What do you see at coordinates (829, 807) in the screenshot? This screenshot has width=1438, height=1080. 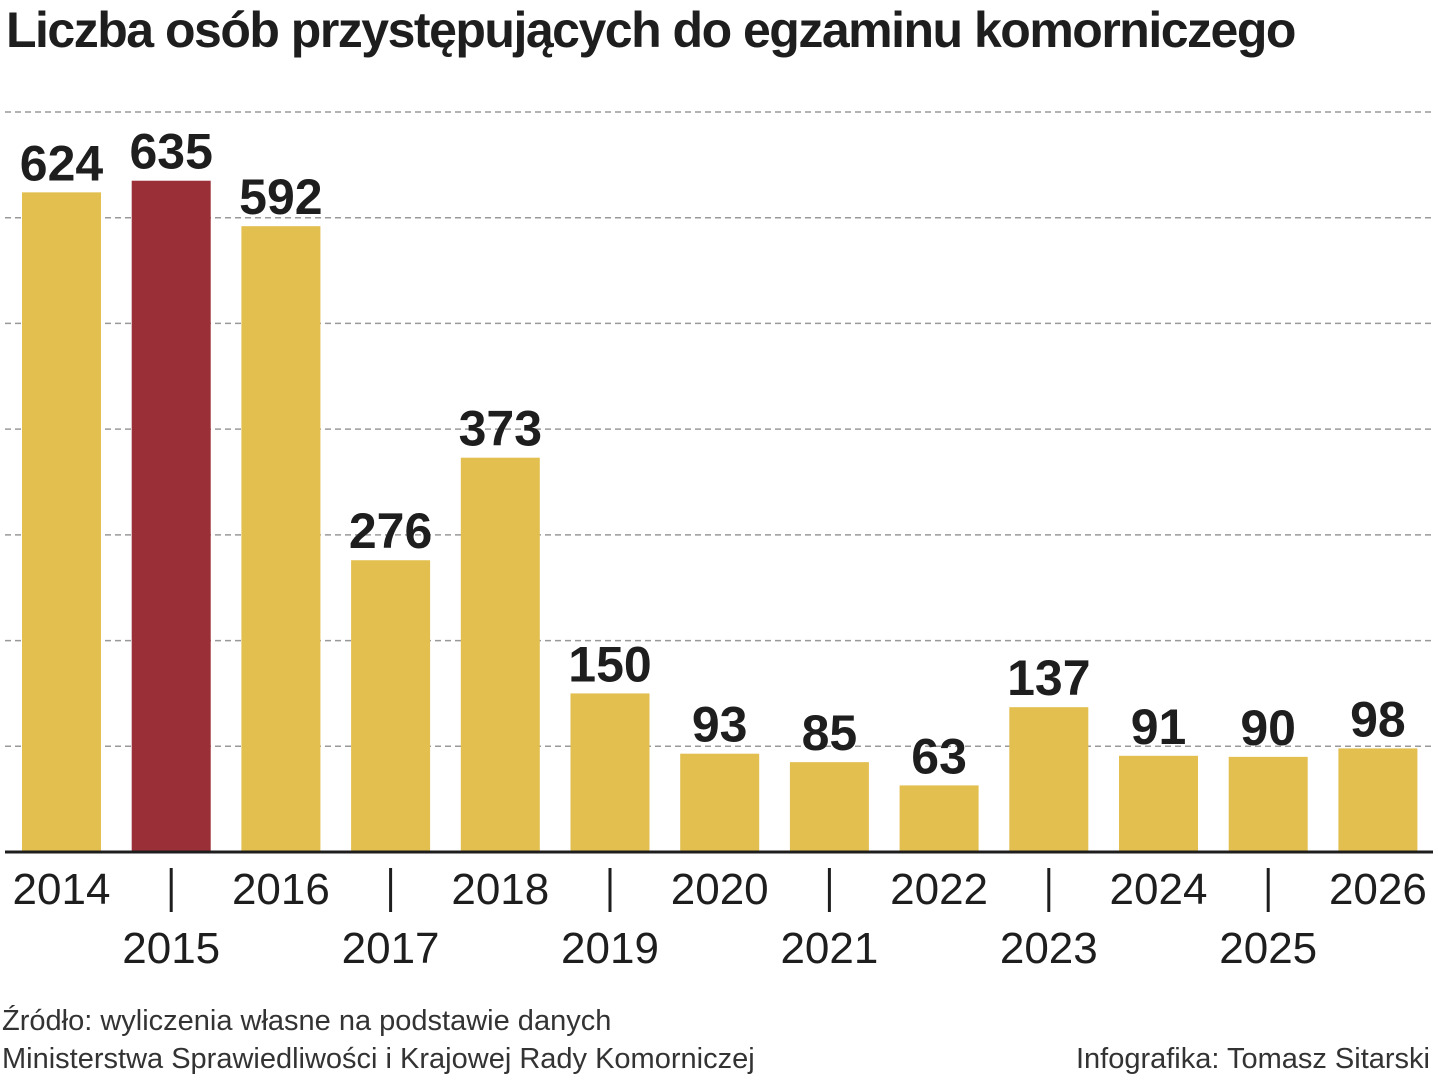 I see `bar-2021` at bounding box center [829, 807].